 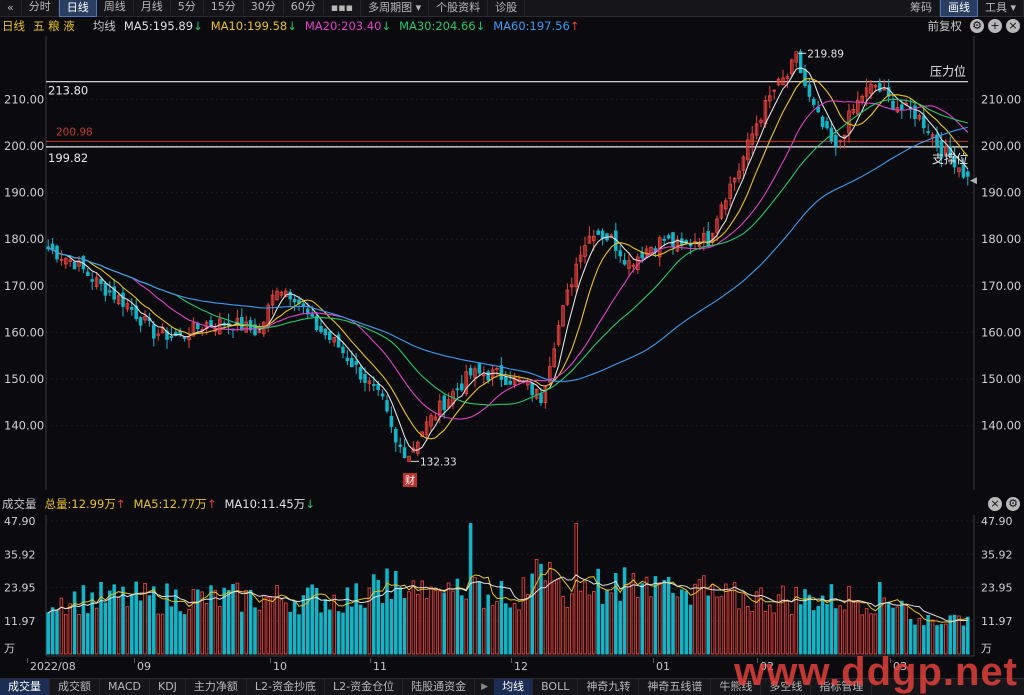 What do you see at coordinates (997, 621) in the screenshot?
I see `volume-tick-right: 11.97` at bounding box center [997, 621].